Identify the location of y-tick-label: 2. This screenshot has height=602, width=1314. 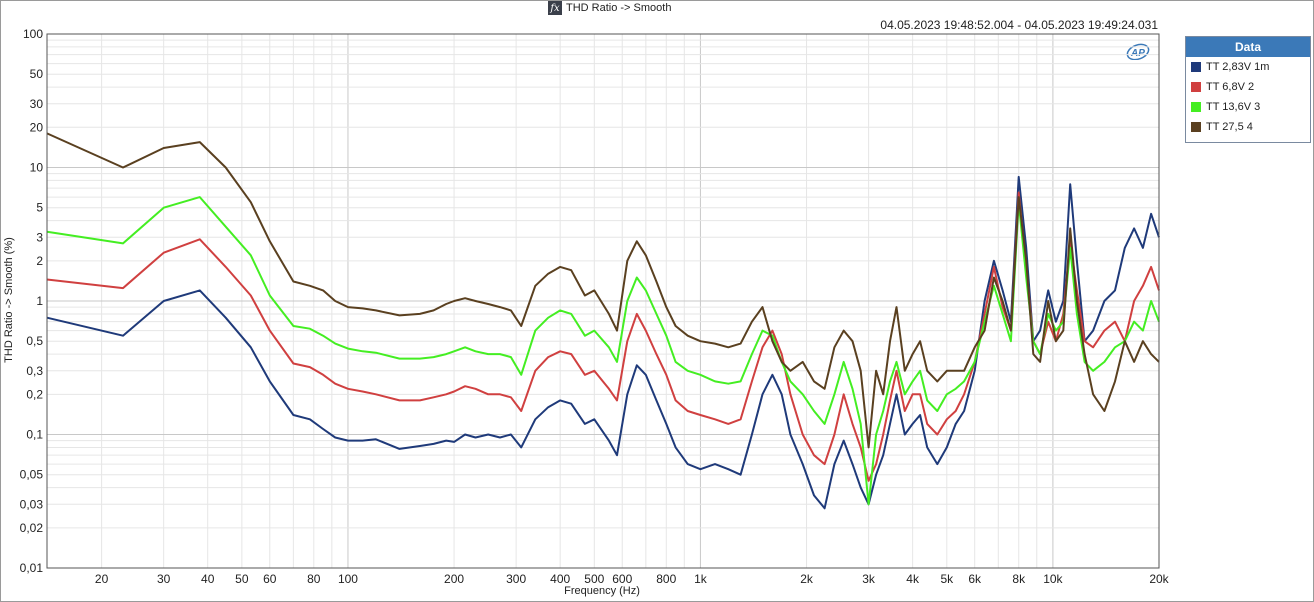
(39, 261).